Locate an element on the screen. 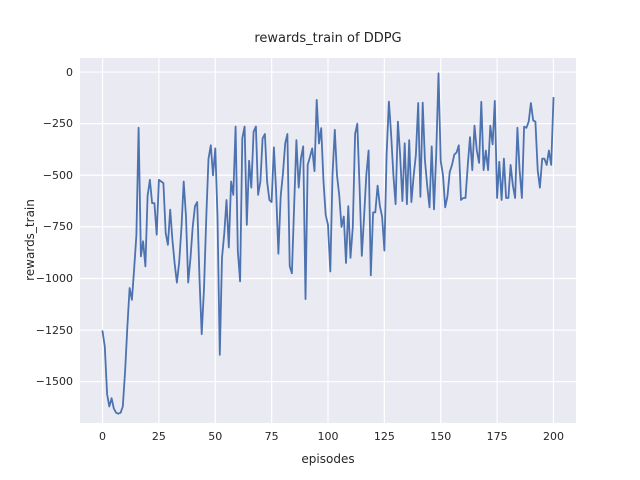 Image resolution: width=640 pixels, height=480 pixels. x-tick-label: 75 is located at coordinates (271, 436).